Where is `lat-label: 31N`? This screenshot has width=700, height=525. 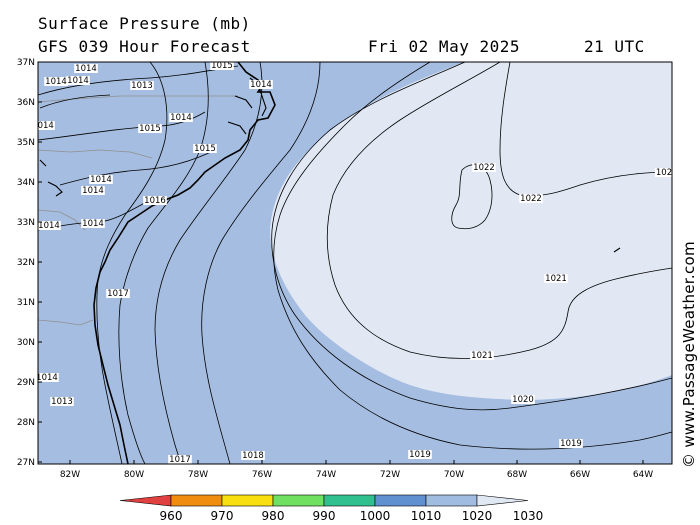
lat-label: 31N is located at coordinates (26, 303).